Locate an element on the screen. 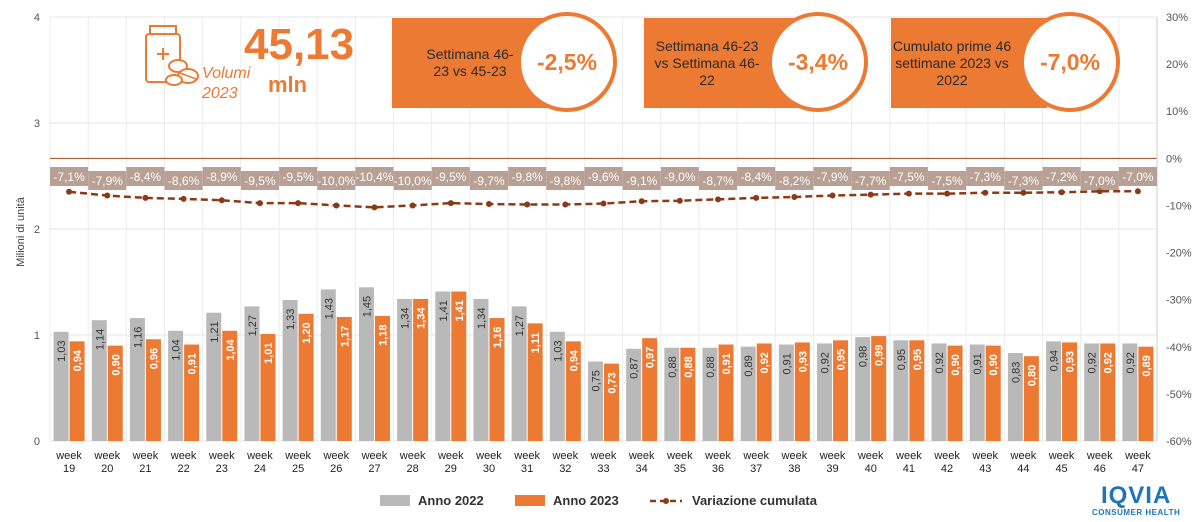  variation-label: -8,4% is located at coordinates (757, 177).